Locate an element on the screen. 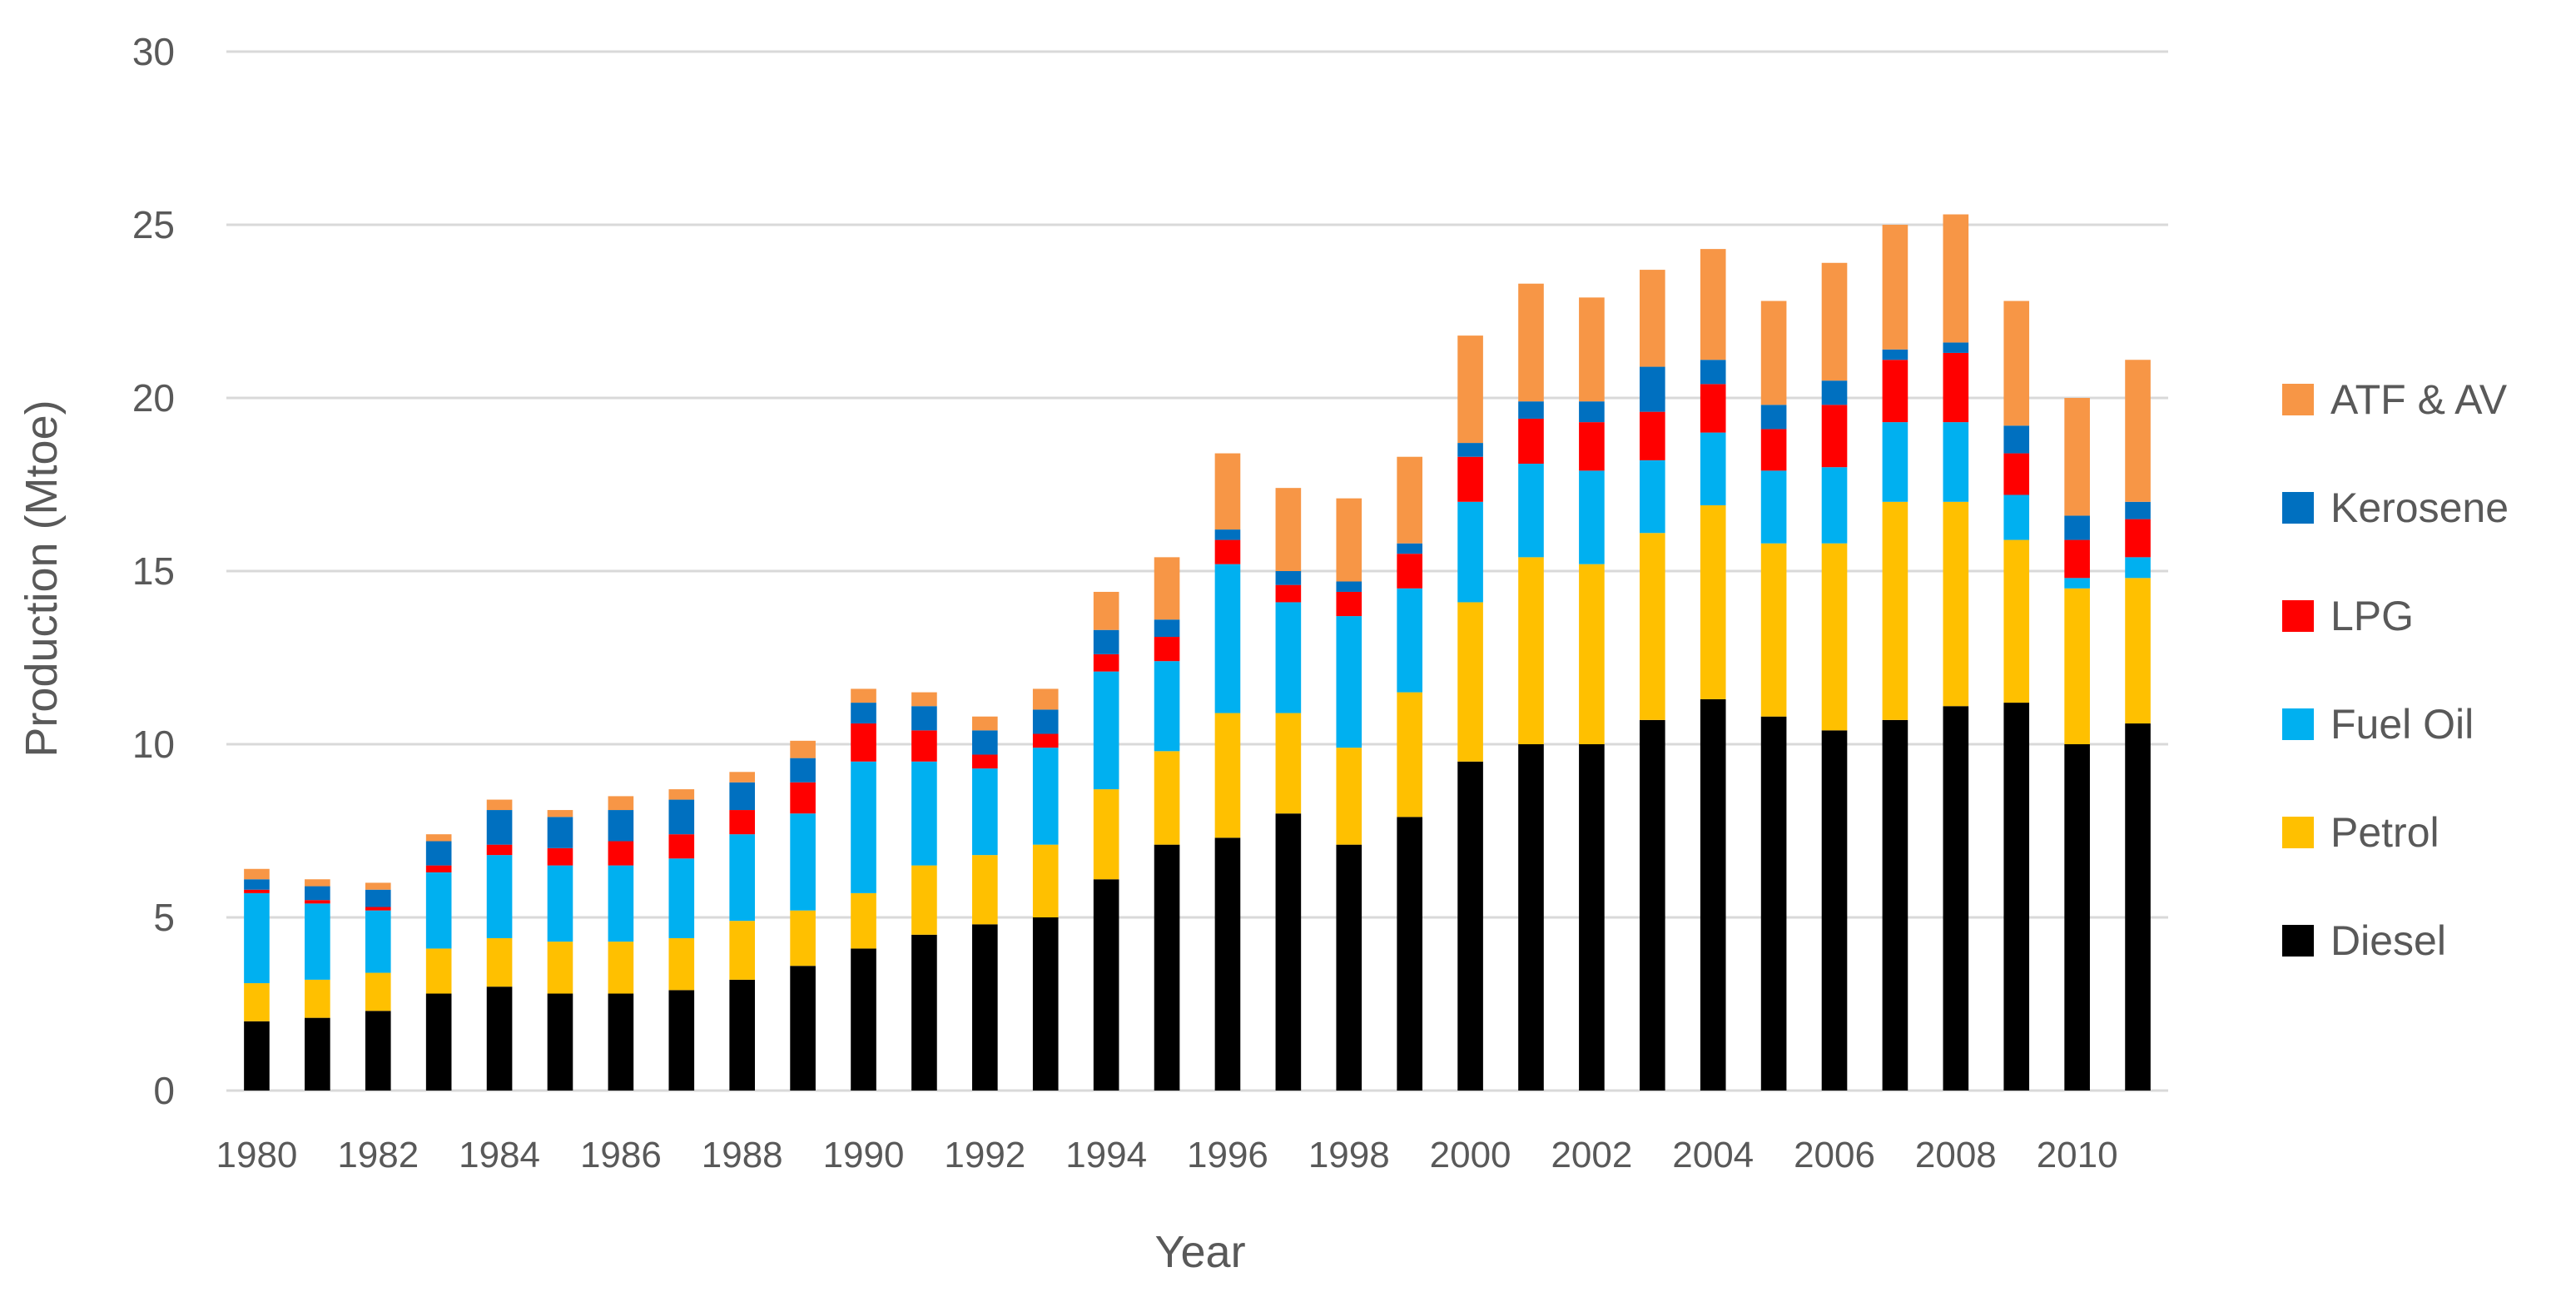 The width and height of the screenshot is (2576, 1292). y-axis-title: Production (Mtoe) is located at coordinates (42, 579).